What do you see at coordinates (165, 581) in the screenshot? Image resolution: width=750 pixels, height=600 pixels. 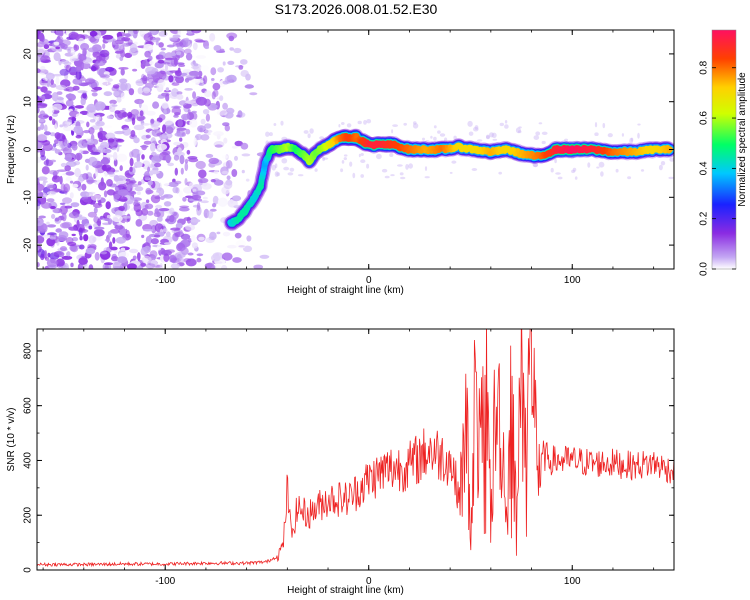 I see `x-tick-label: -100` at bounding box center [165, 581].